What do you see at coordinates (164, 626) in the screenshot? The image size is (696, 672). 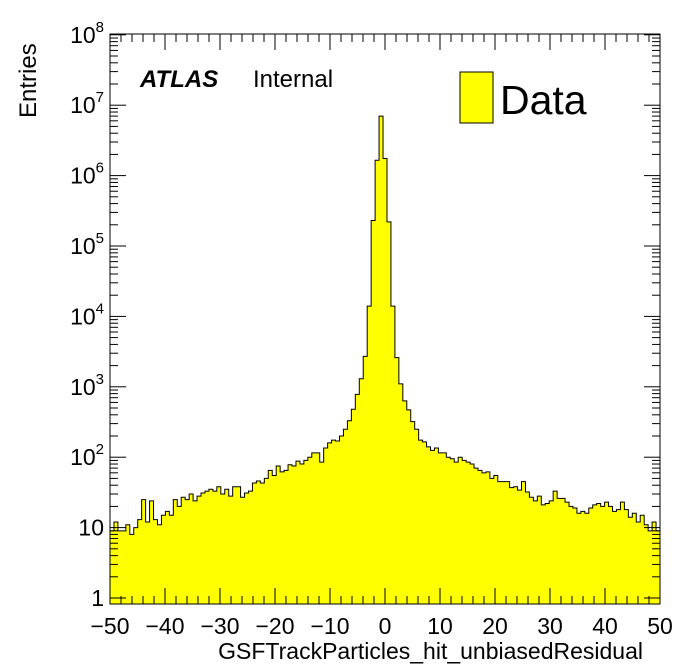 I see `x-tick-label: −40` at bounding box center [164, 626].